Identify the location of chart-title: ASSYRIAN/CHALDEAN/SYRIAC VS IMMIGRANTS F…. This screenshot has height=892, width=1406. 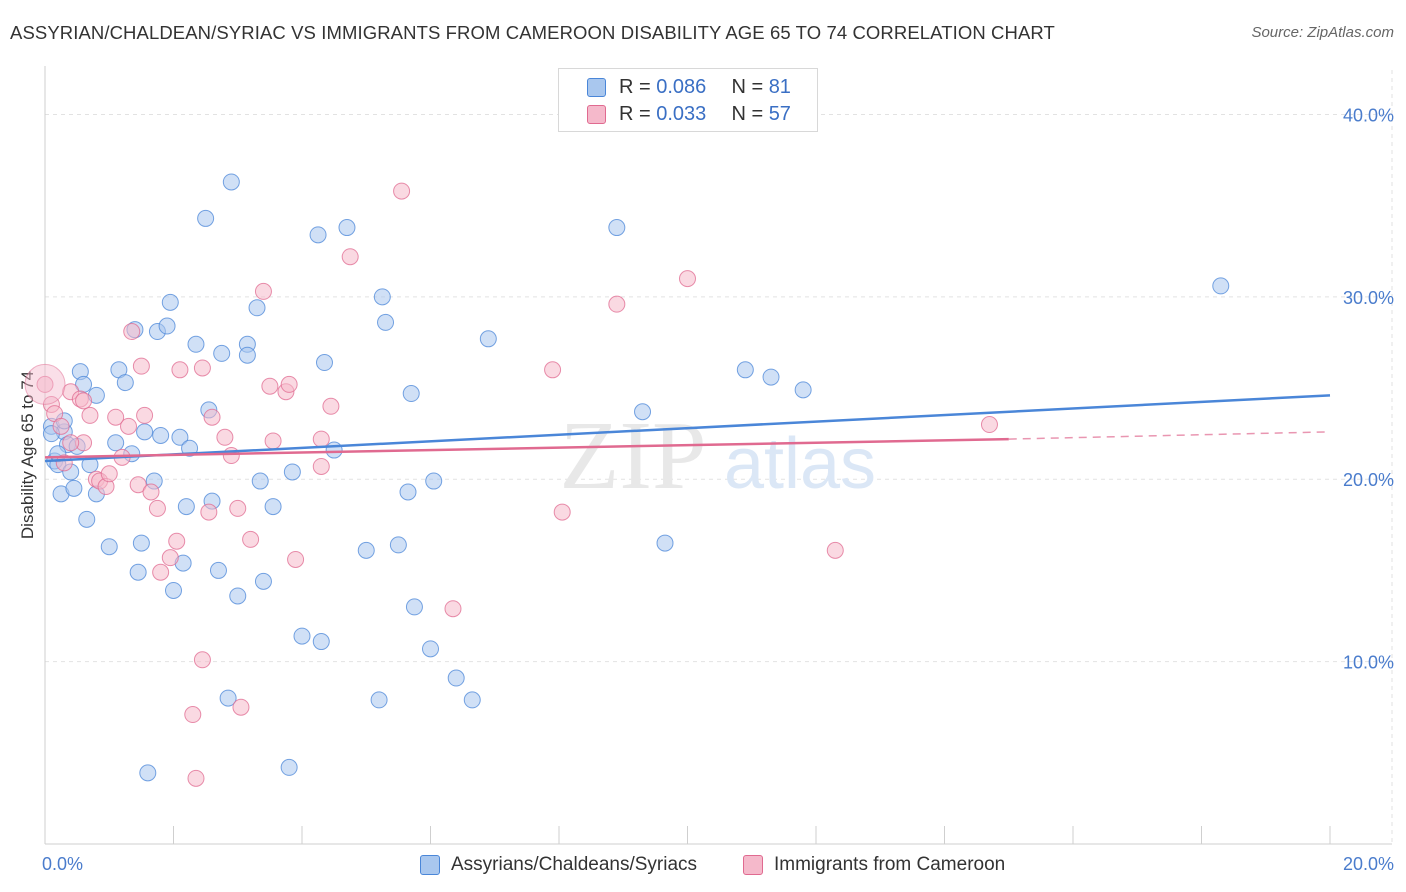
(532, 32).